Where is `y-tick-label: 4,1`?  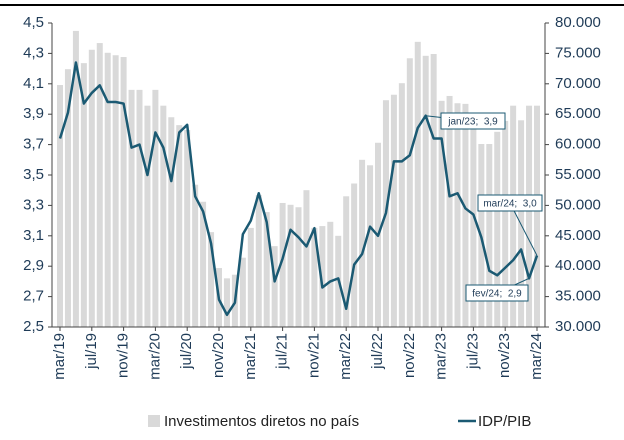
y-tick-label: 4,1 is located at coordinates (33, 83).